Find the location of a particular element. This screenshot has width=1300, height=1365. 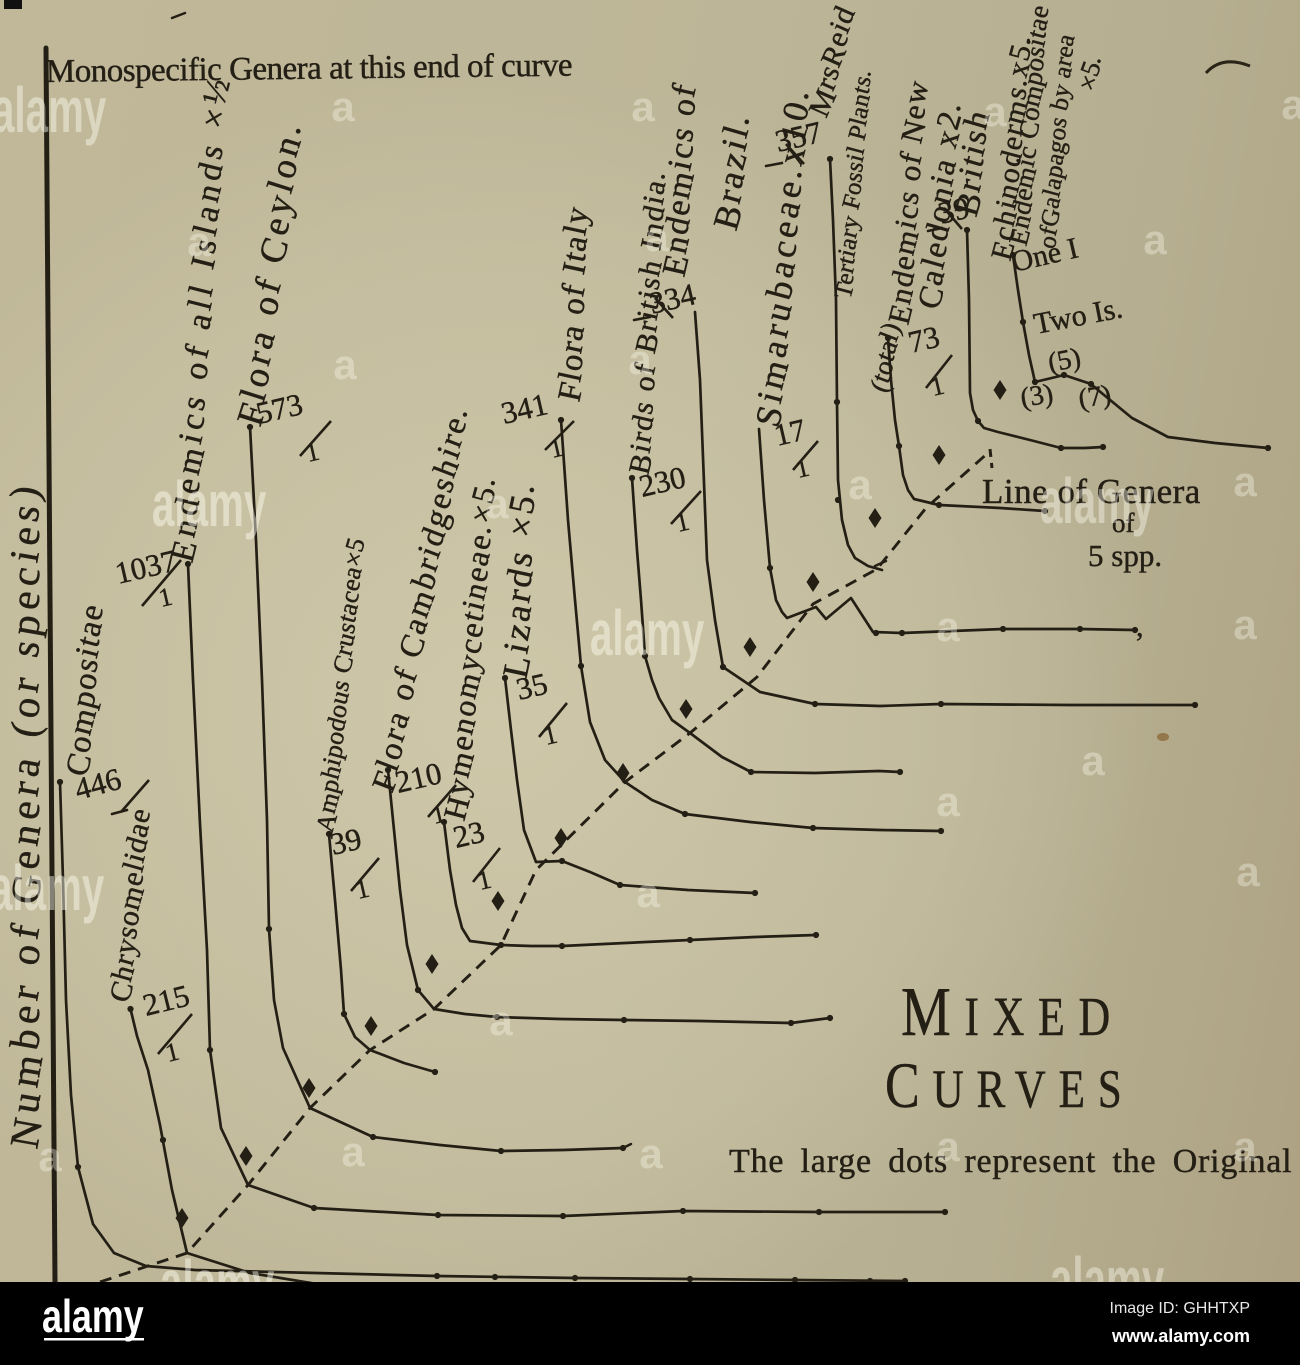

svg-text: 35 is located at coordinates (532, 686).